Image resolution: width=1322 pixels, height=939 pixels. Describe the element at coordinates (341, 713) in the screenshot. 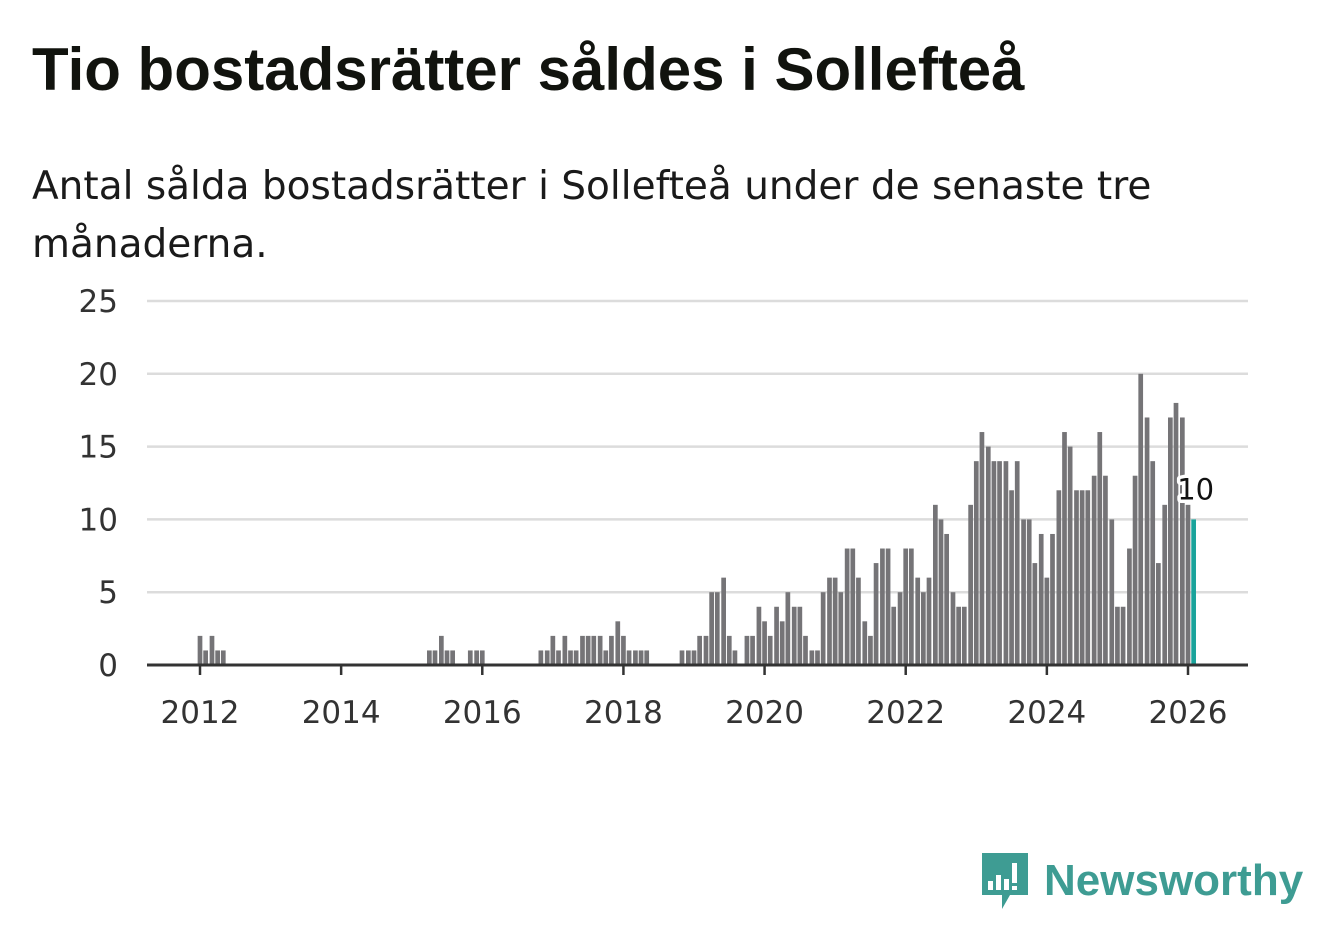

I see `x-tick-label: 2014` at that location.